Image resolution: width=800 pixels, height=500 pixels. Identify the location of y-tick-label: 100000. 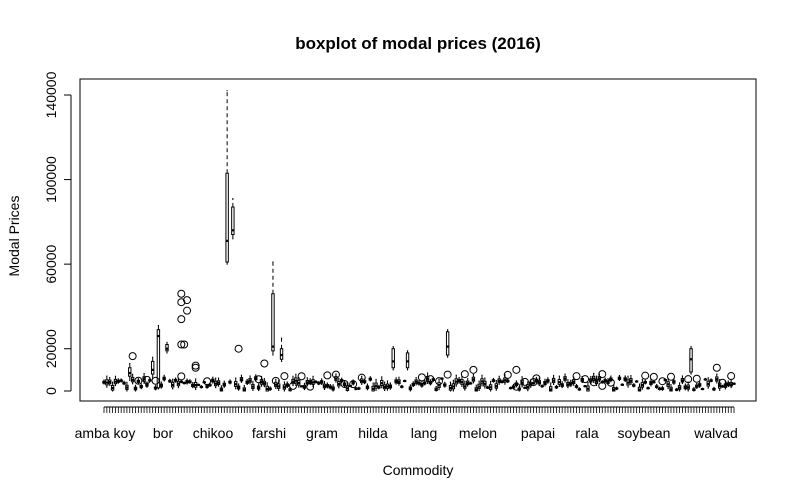
(51, 179).